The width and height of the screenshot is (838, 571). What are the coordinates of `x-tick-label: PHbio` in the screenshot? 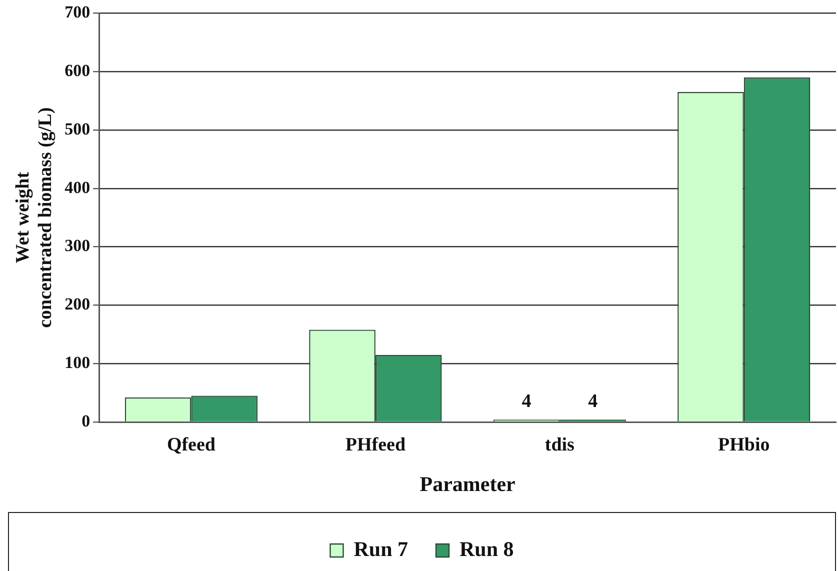 It's located at (744, 445).